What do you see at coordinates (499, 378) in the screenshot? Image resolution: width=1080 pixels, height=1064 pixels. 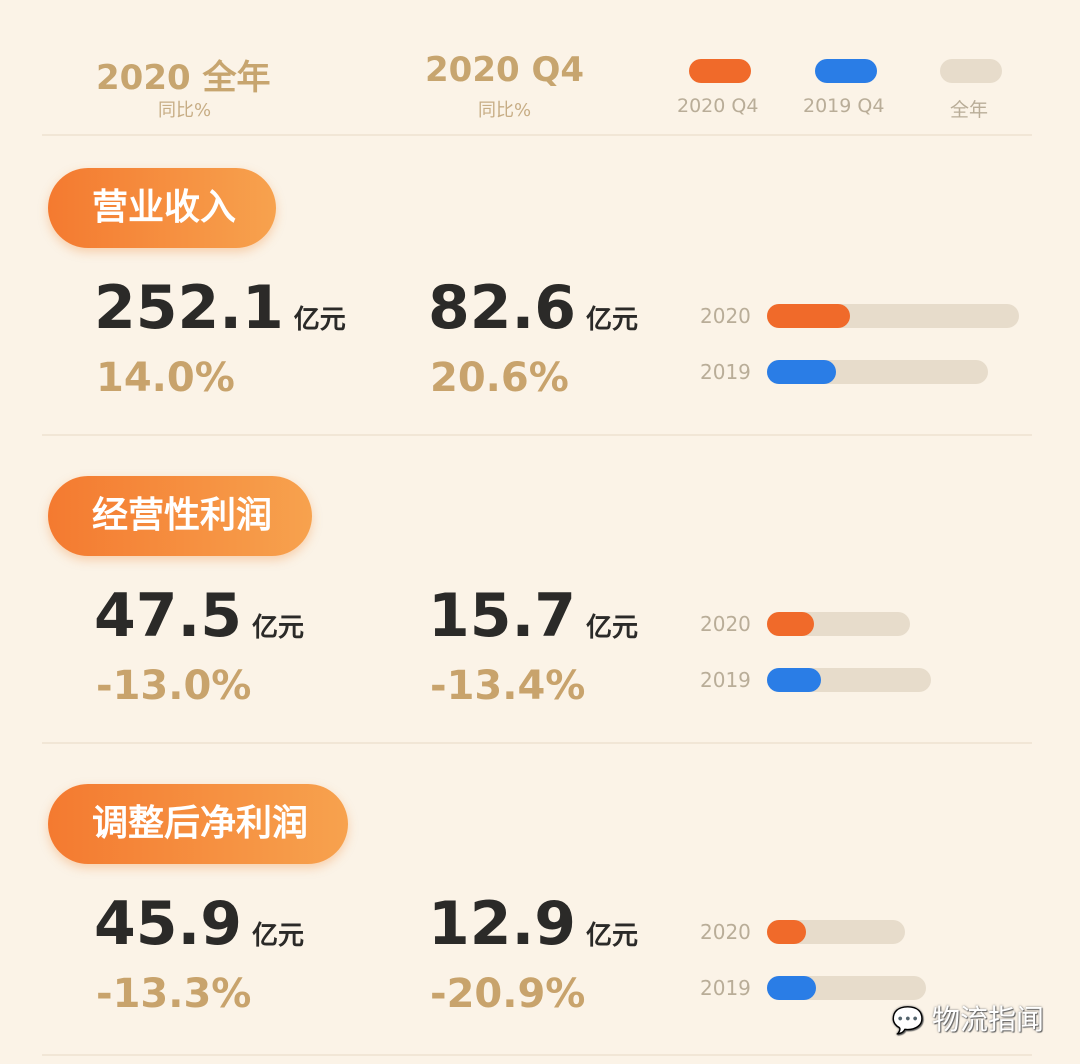 I see `q4-yoy: 20.6%` at bounding box center [499, 378].